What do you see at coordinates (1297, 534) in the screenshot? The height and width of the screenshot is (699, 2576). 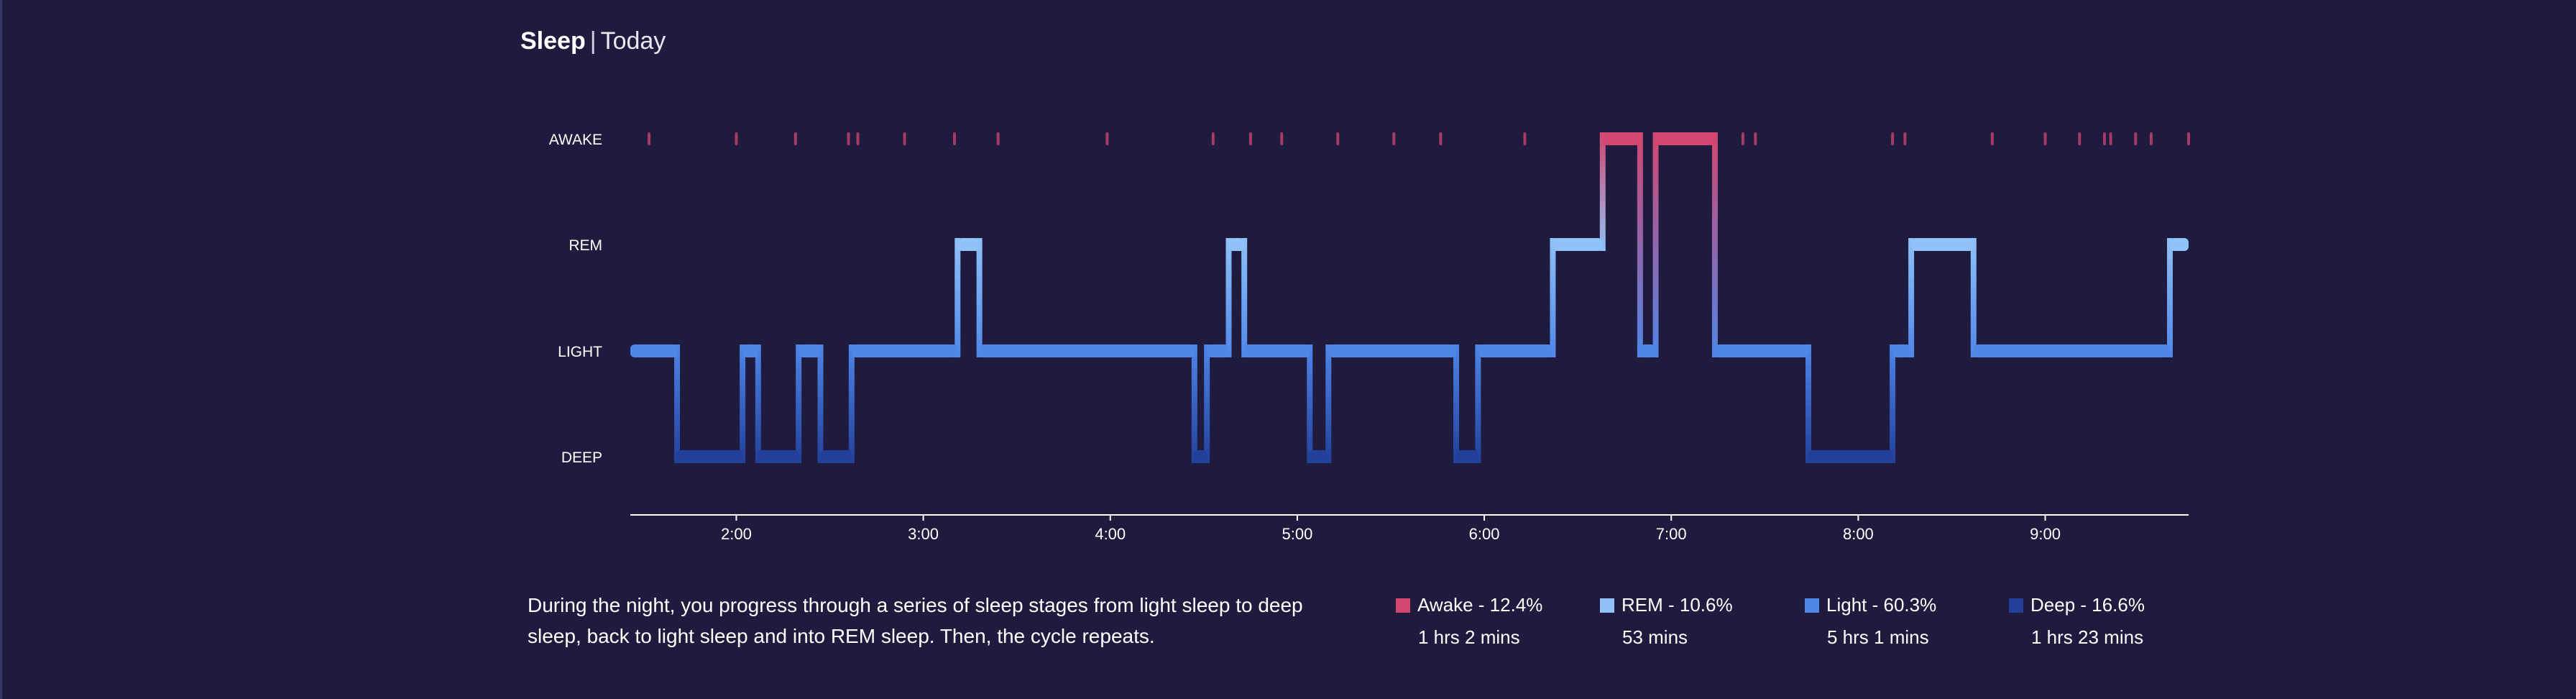 I see `x-tick-label: 5:00` at bounding box center [1297, 534].